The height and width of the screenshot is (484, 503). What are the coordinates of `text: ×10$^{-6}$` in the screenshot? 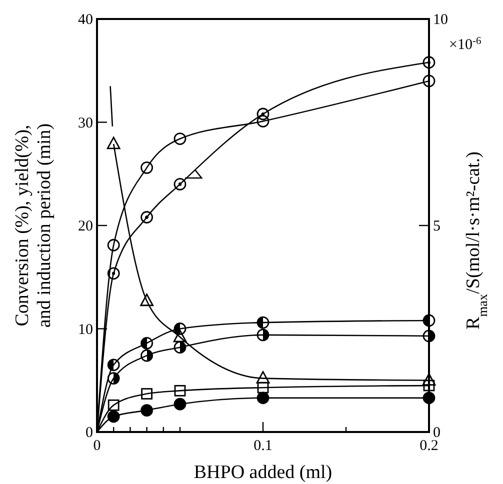 It's located at (465, 44).